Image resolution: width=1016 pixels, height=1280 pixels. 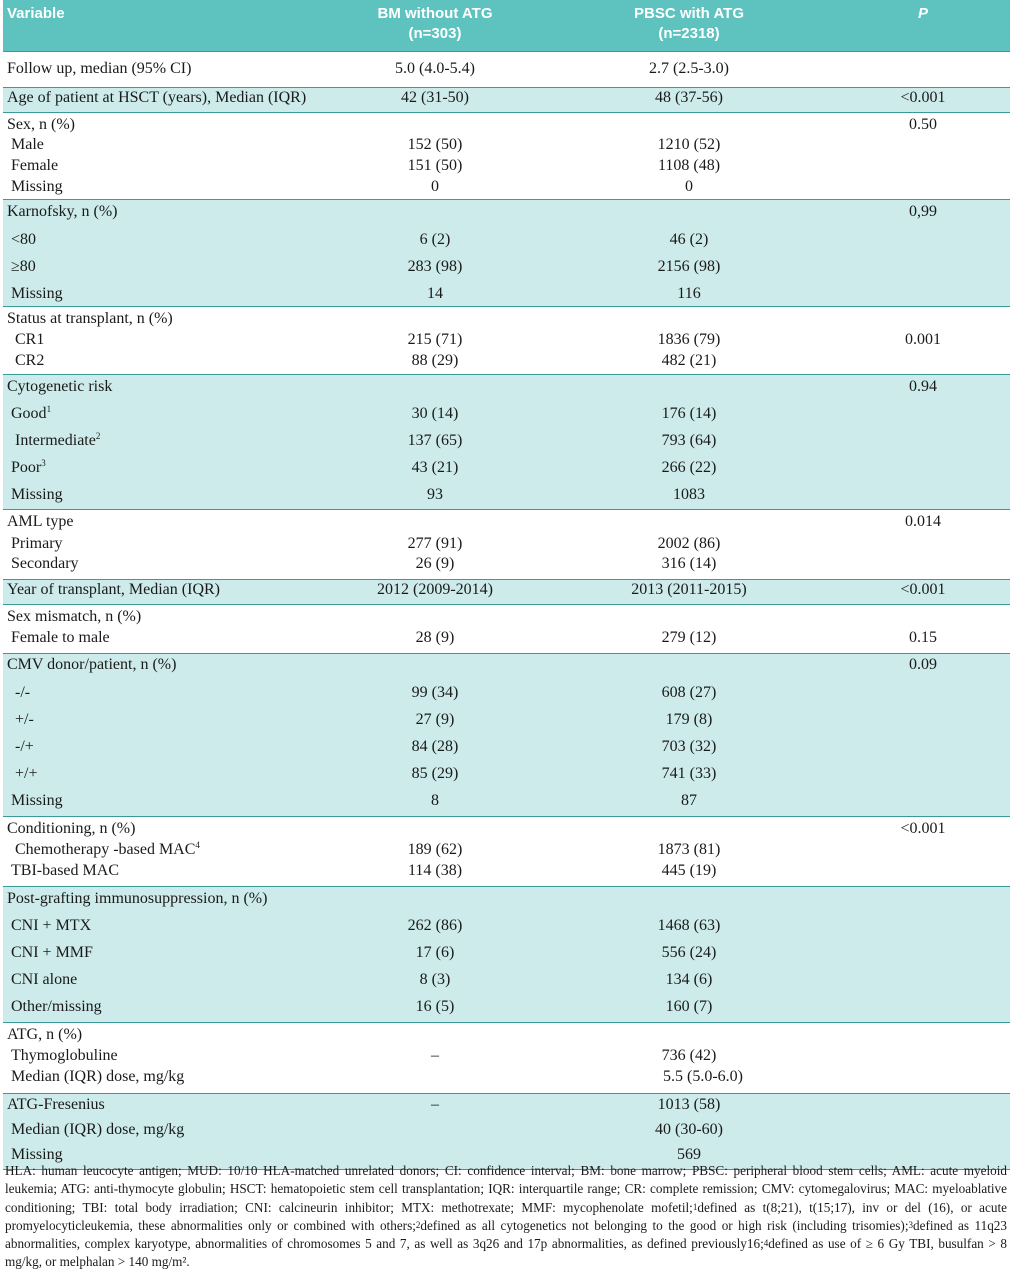 I want to click on pbsc-value: 316 (14), so click(x=689, y=563).